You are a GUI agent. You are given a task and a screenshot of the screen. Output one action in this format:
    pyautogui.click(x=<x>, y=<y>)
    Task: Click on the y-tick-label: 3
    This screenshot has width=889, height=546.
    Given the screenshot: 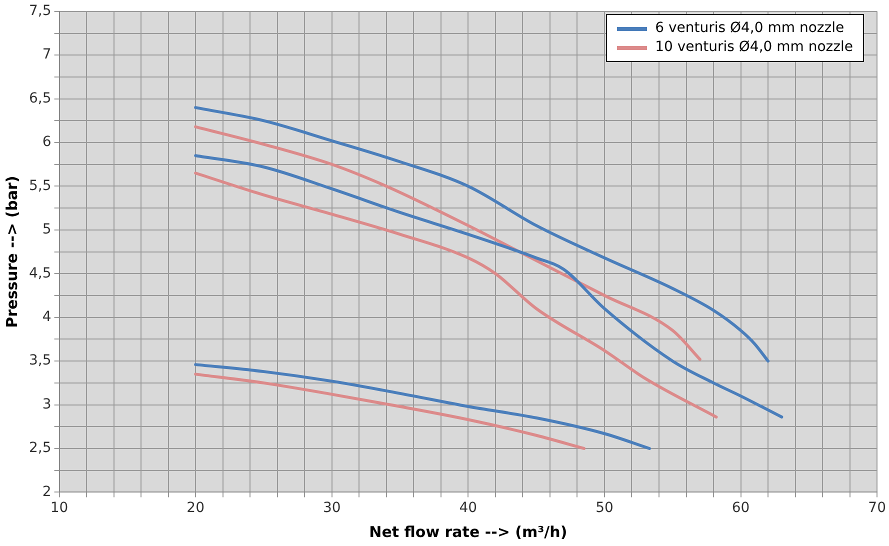 What is the action you would take?
    pyautogui.click(x=47, y=404)
    